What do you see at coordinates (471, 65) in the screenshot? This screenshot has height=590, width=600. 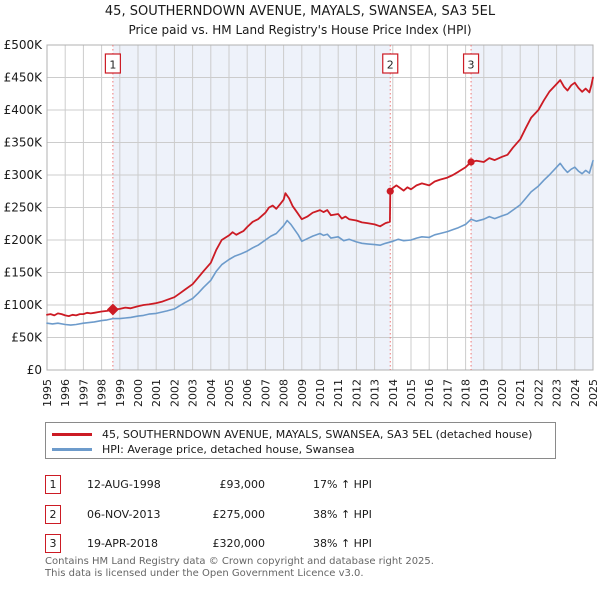 I see `svg-text: 3` at bounding box center [471, 65].